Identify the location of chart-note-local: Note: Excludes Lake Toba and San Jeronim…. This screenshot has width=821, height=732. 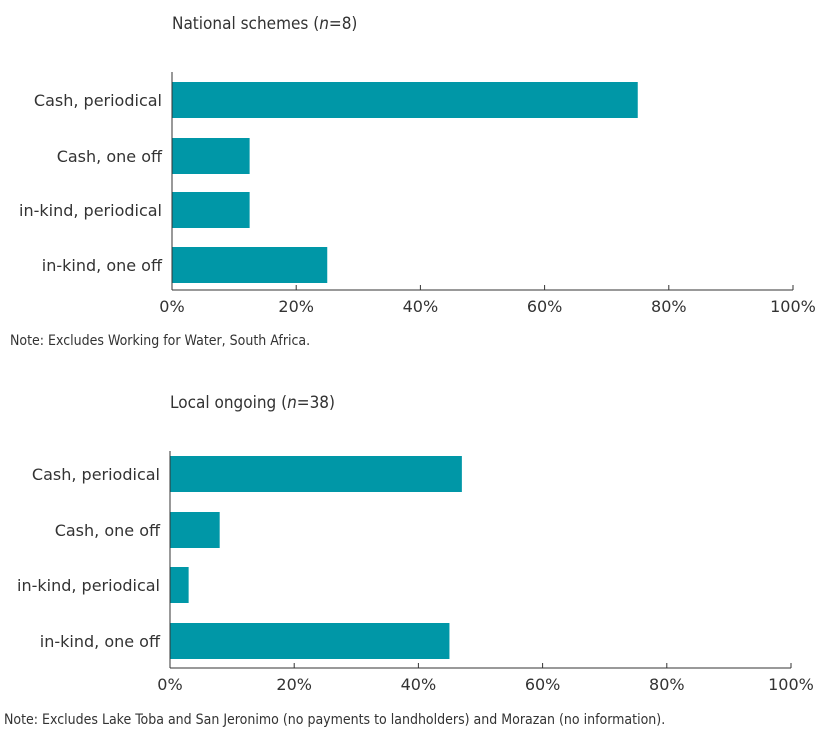
(335, 720).